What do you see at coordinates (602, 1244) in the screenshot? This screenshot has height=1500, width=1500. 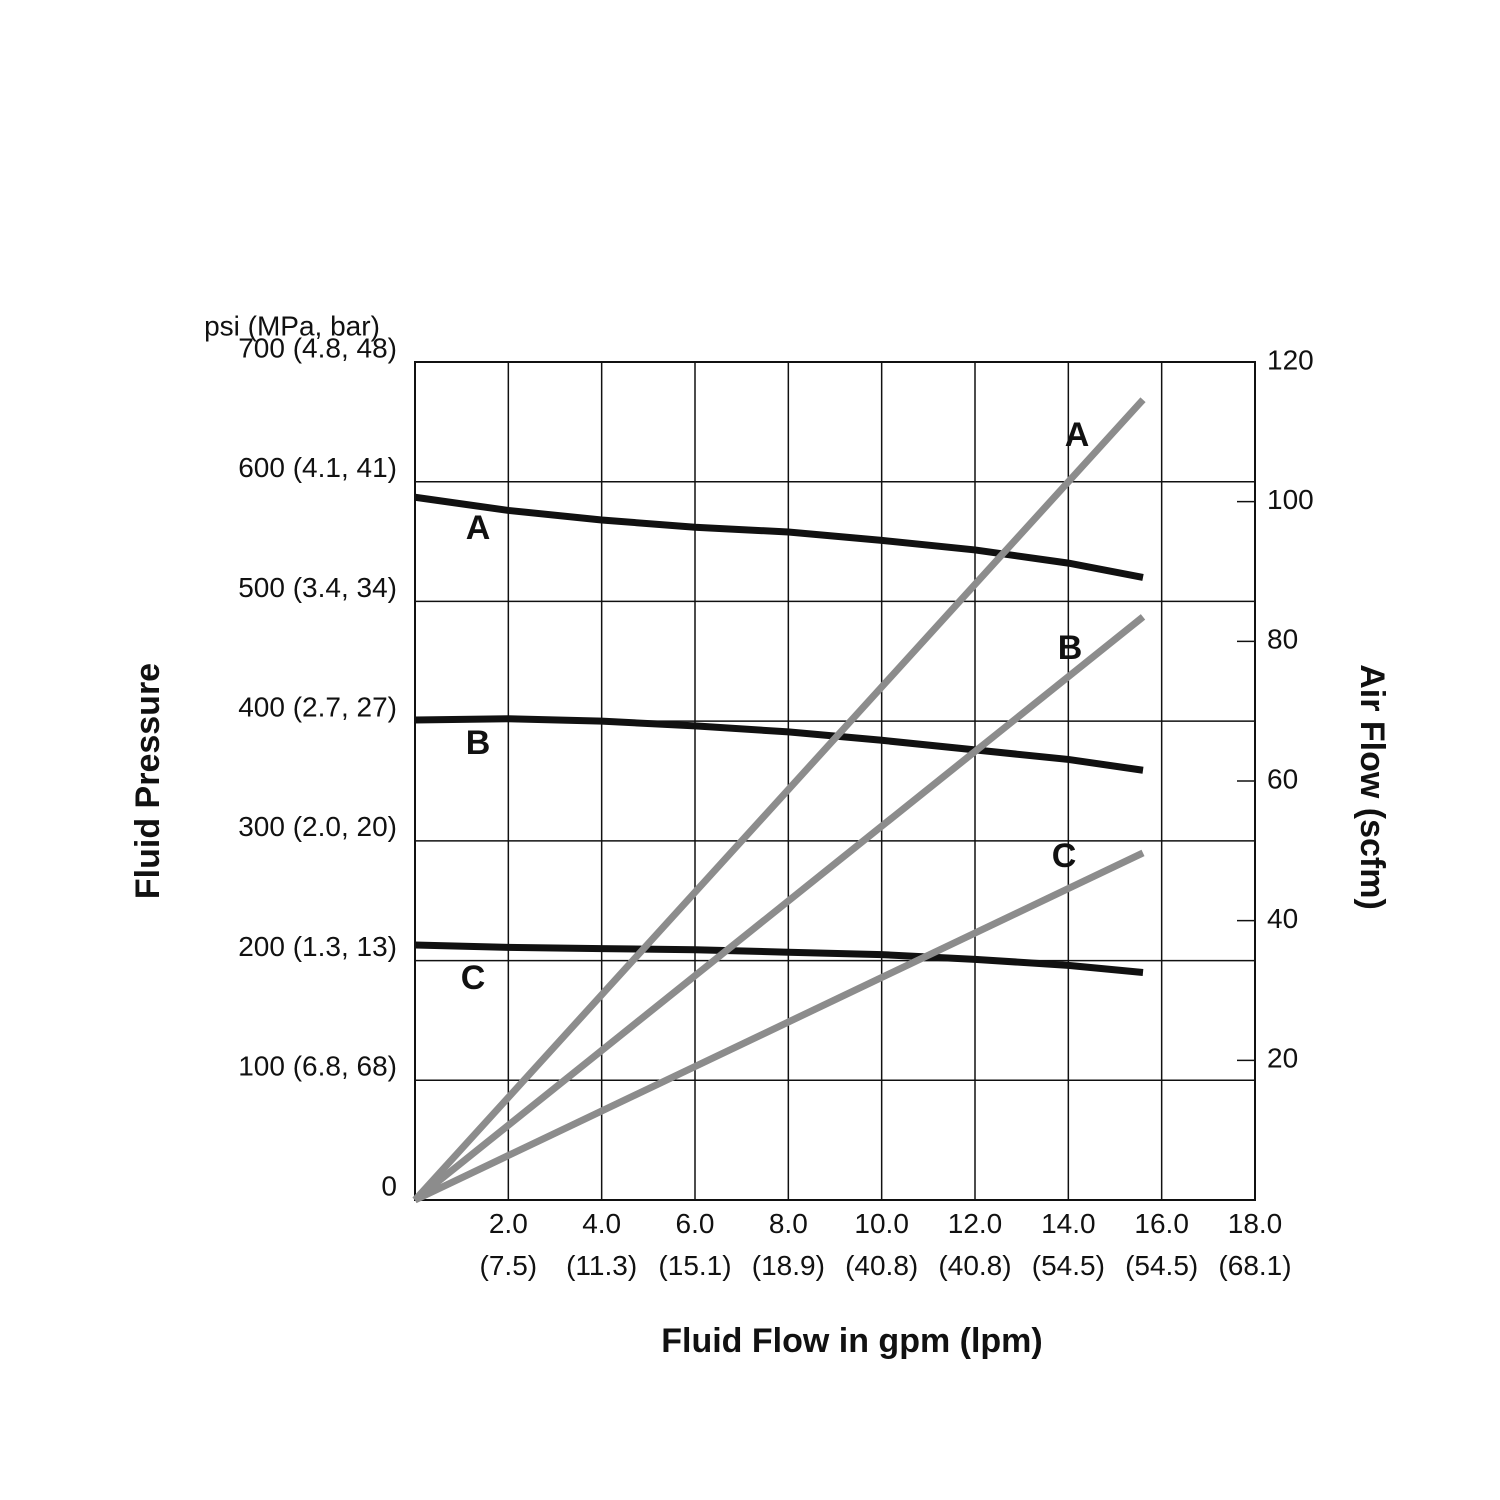 I see `x-tick-label: 4.0 (11.3)` at bounding box center [602, 1244].